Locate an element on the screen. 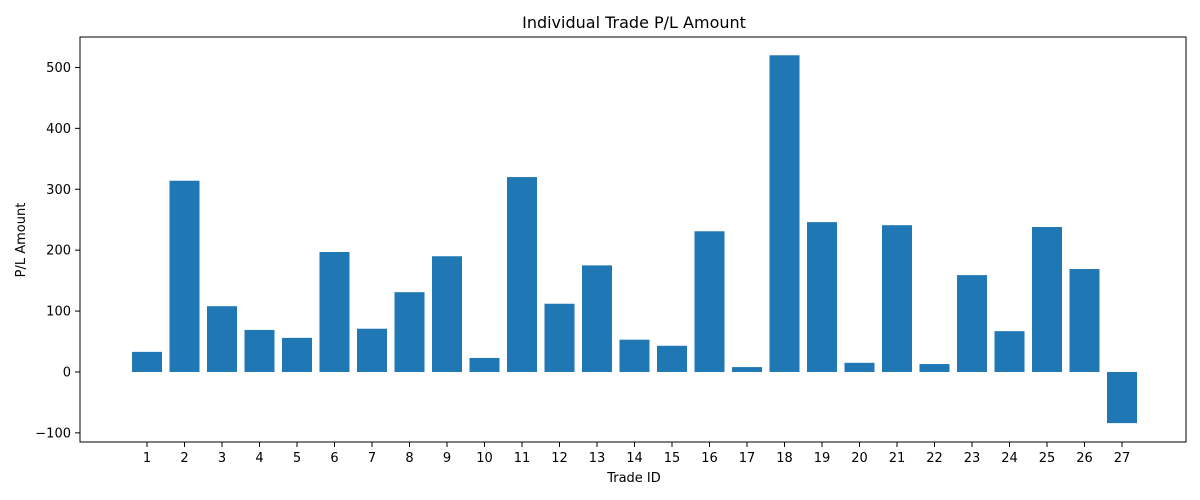  x-tick-label: 16 is located at coordinates (709, 458).